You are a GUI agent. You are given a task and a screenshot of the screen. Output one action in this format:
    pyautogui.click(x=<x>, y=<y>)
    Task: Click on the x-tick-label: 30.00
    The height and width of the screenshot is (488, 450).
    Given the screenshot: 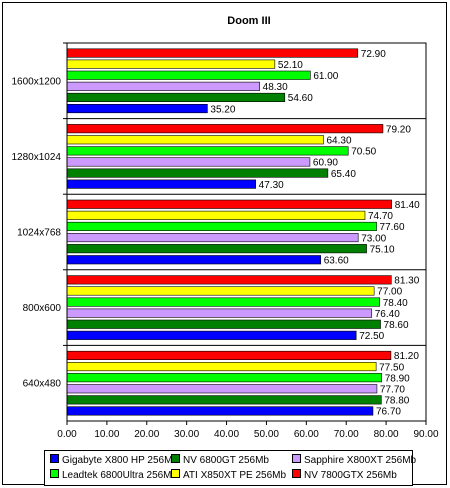 What is the action you would take?
    pyautogui.click(x=186, y=434)
    